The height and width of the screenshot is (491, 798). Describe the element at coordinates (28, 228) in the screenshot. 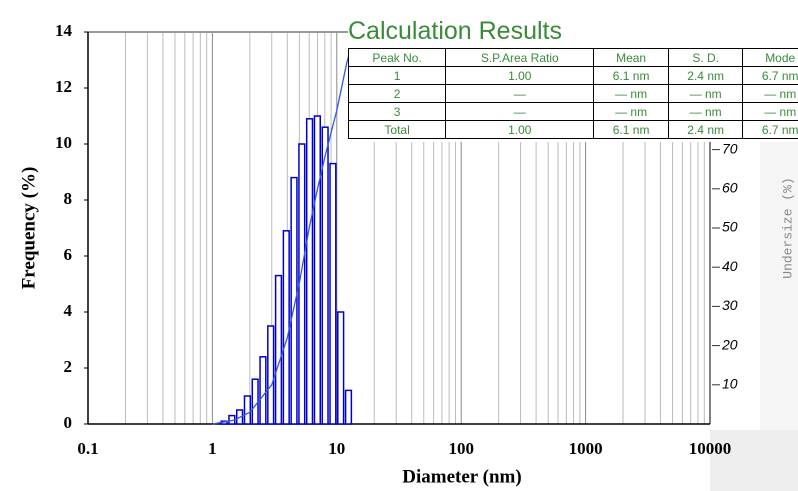

I see `y-axis-label: Frequency (%)` at that location.